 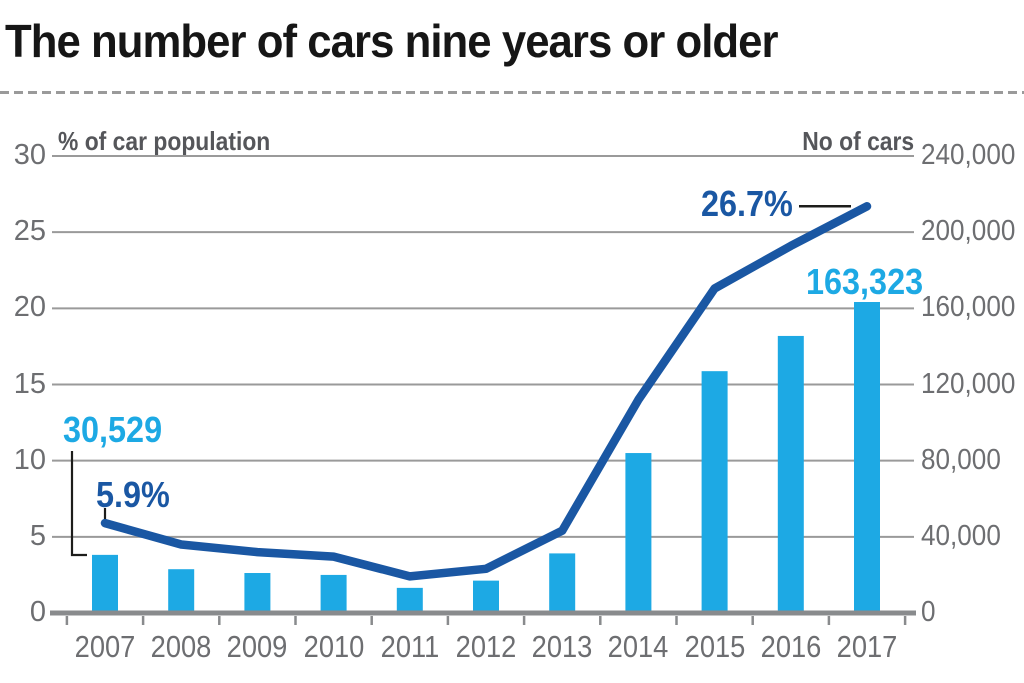 What do you see at coordinates (113, 429) in the screenshot?
I see `annotation-2007-cars: 30,529` at bounding box center [113, 429].